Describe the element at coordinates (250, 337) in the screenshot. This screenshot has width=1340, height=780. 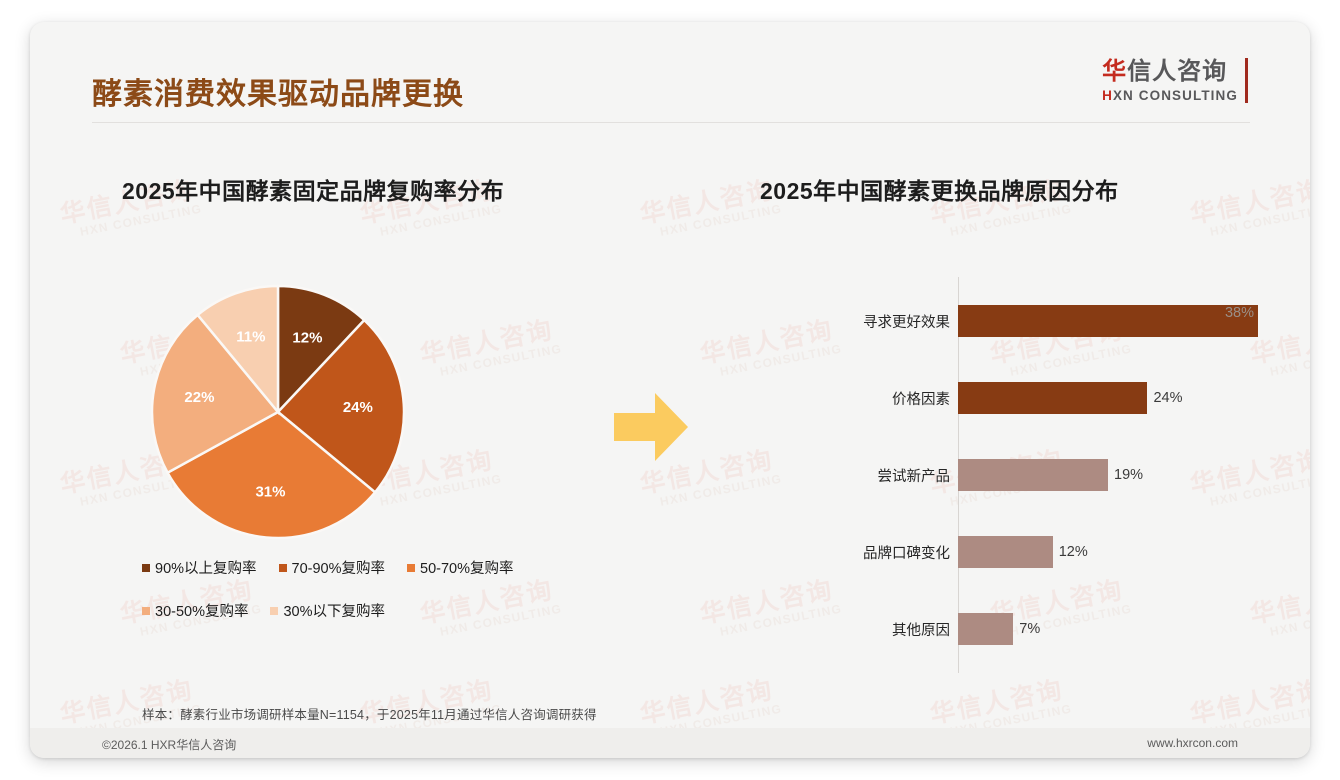
I see `pie-slice-label: 11%` at that location.